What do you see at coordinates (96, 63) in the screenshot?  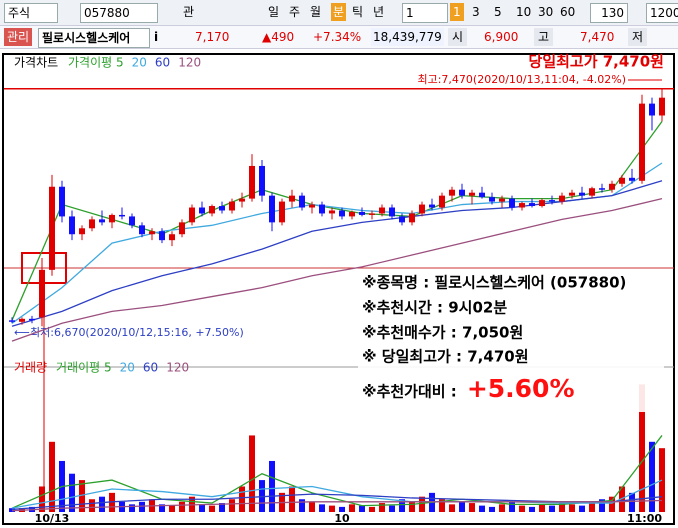 I see `legend-entry: 가격이평 5` at bounding box center [96, 63].